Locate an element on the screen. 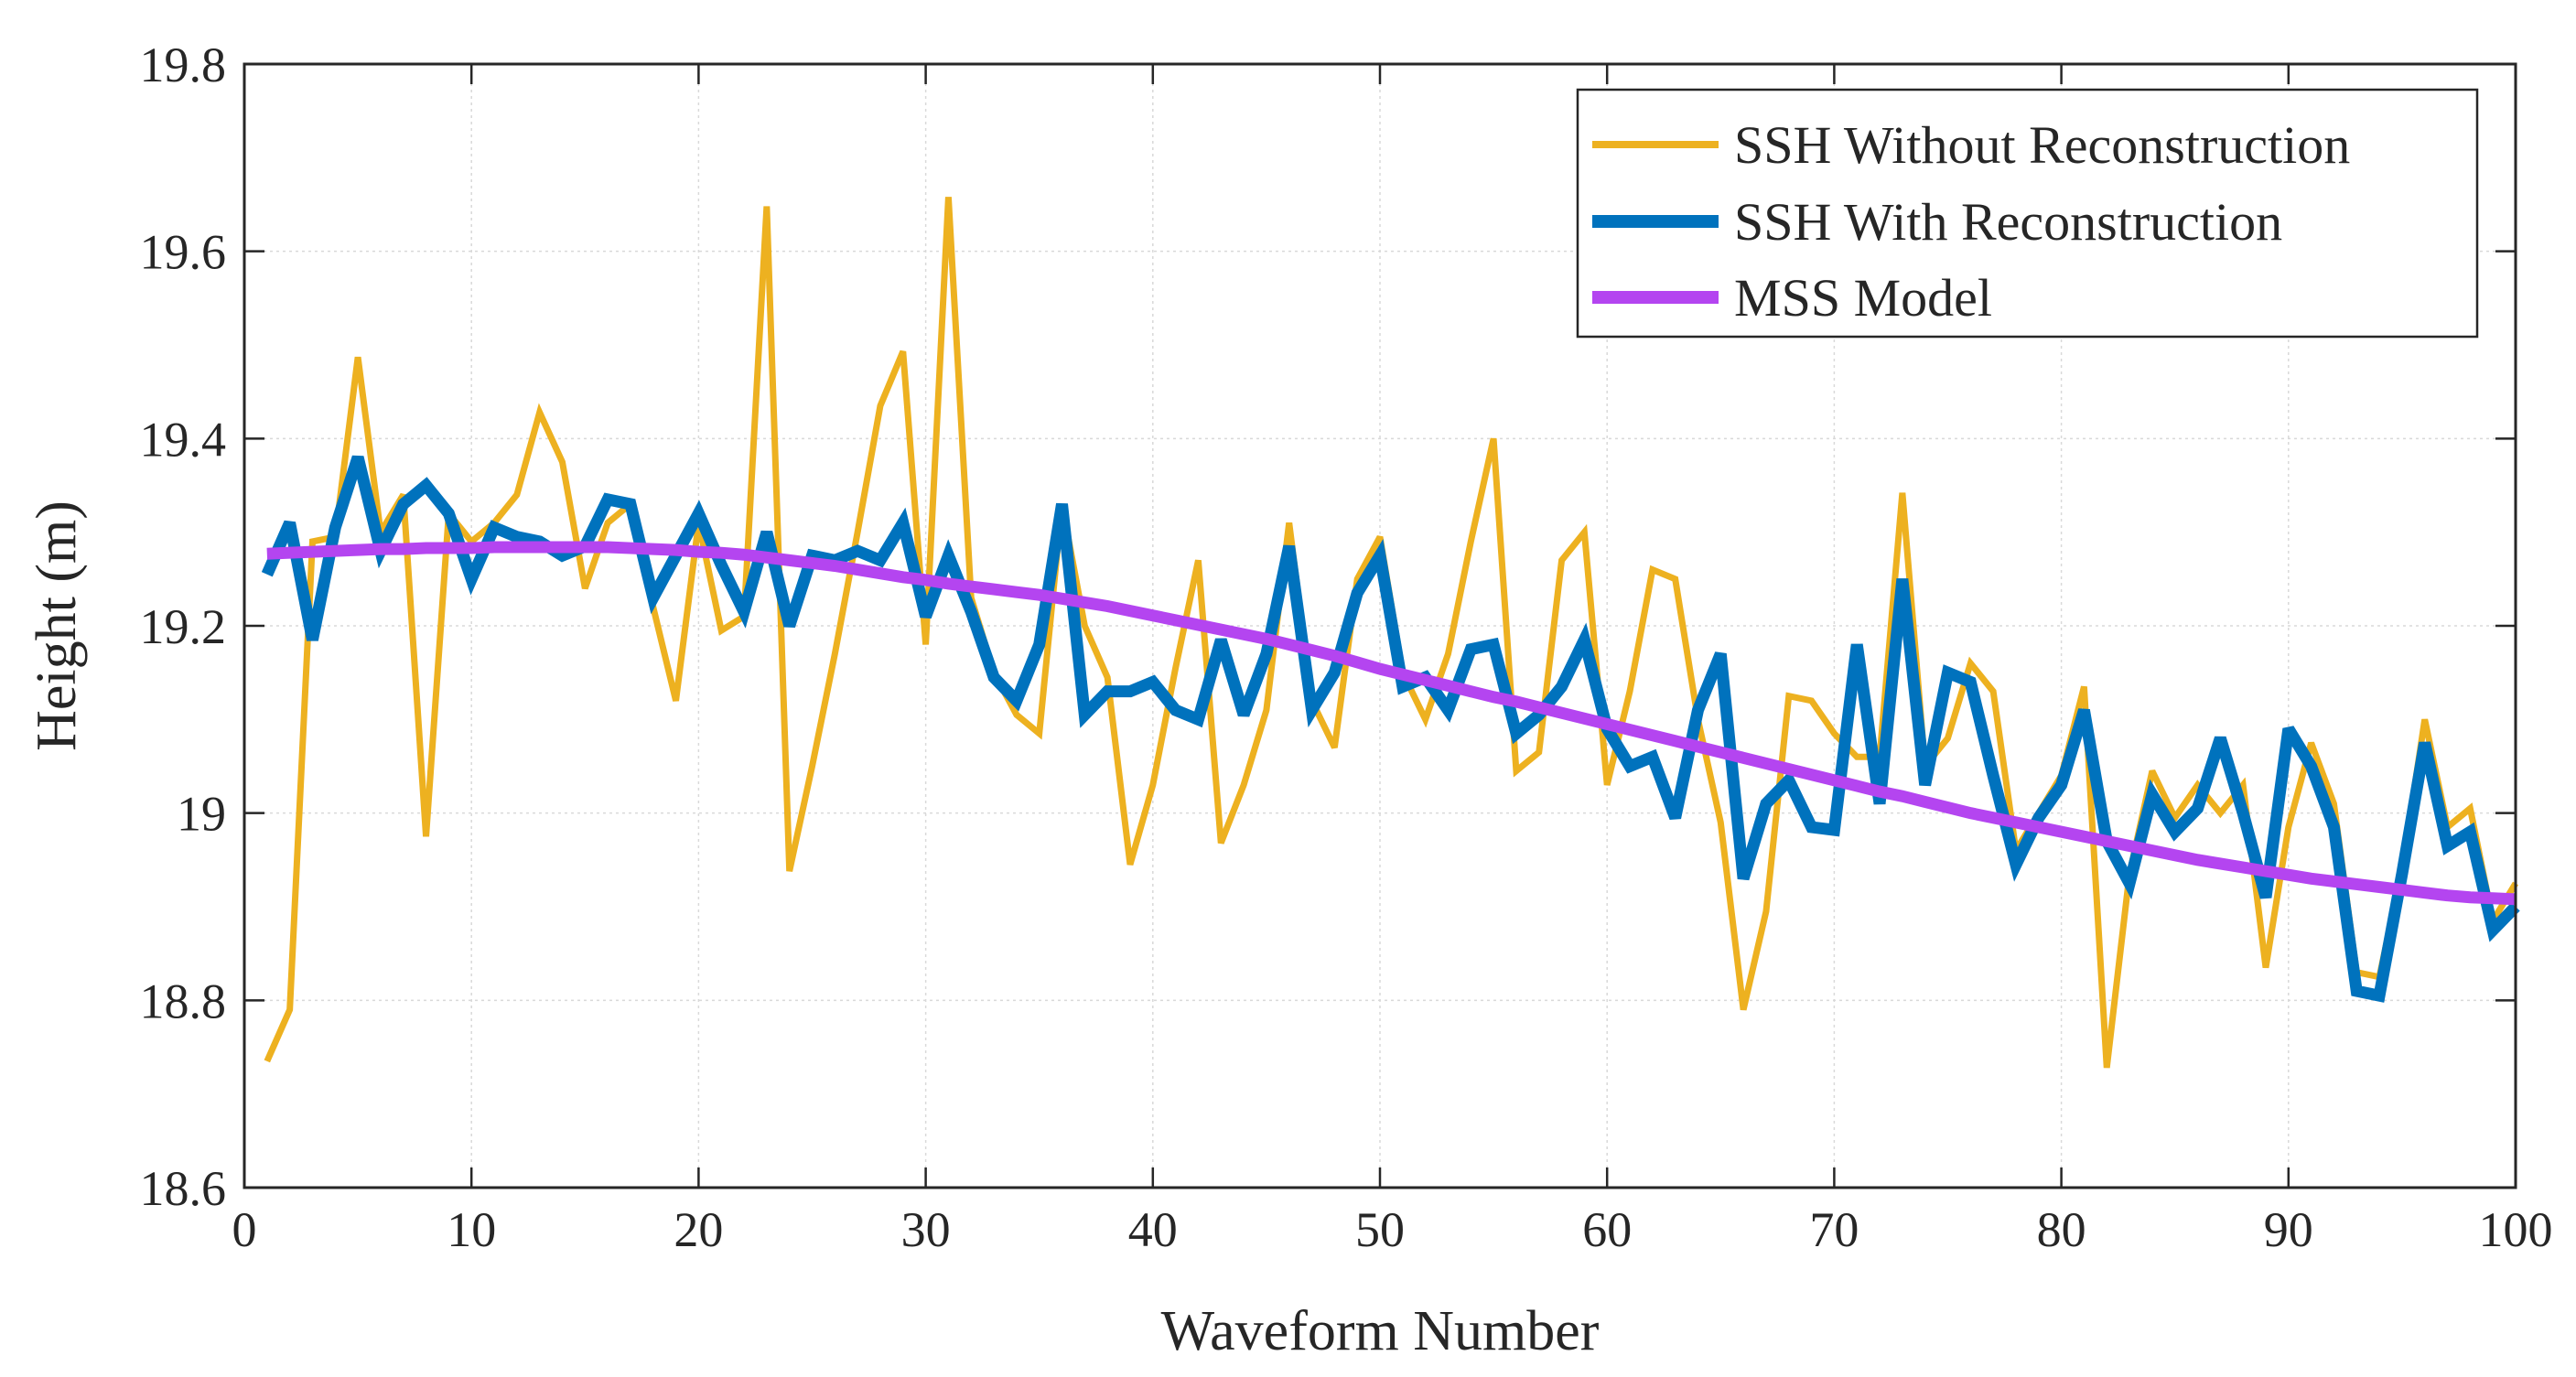  y-axis-title: Height (m) is located at coordinates (57, 625).